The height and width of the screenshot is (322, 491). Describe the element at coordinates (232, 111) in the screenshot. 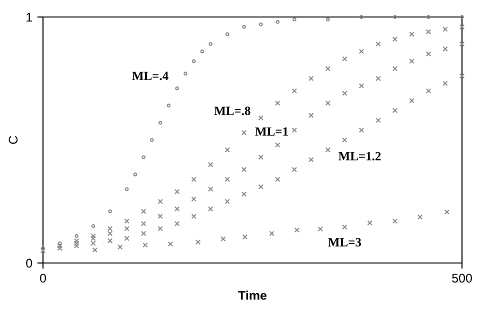

I see `series-label: ML=.8` at that location.